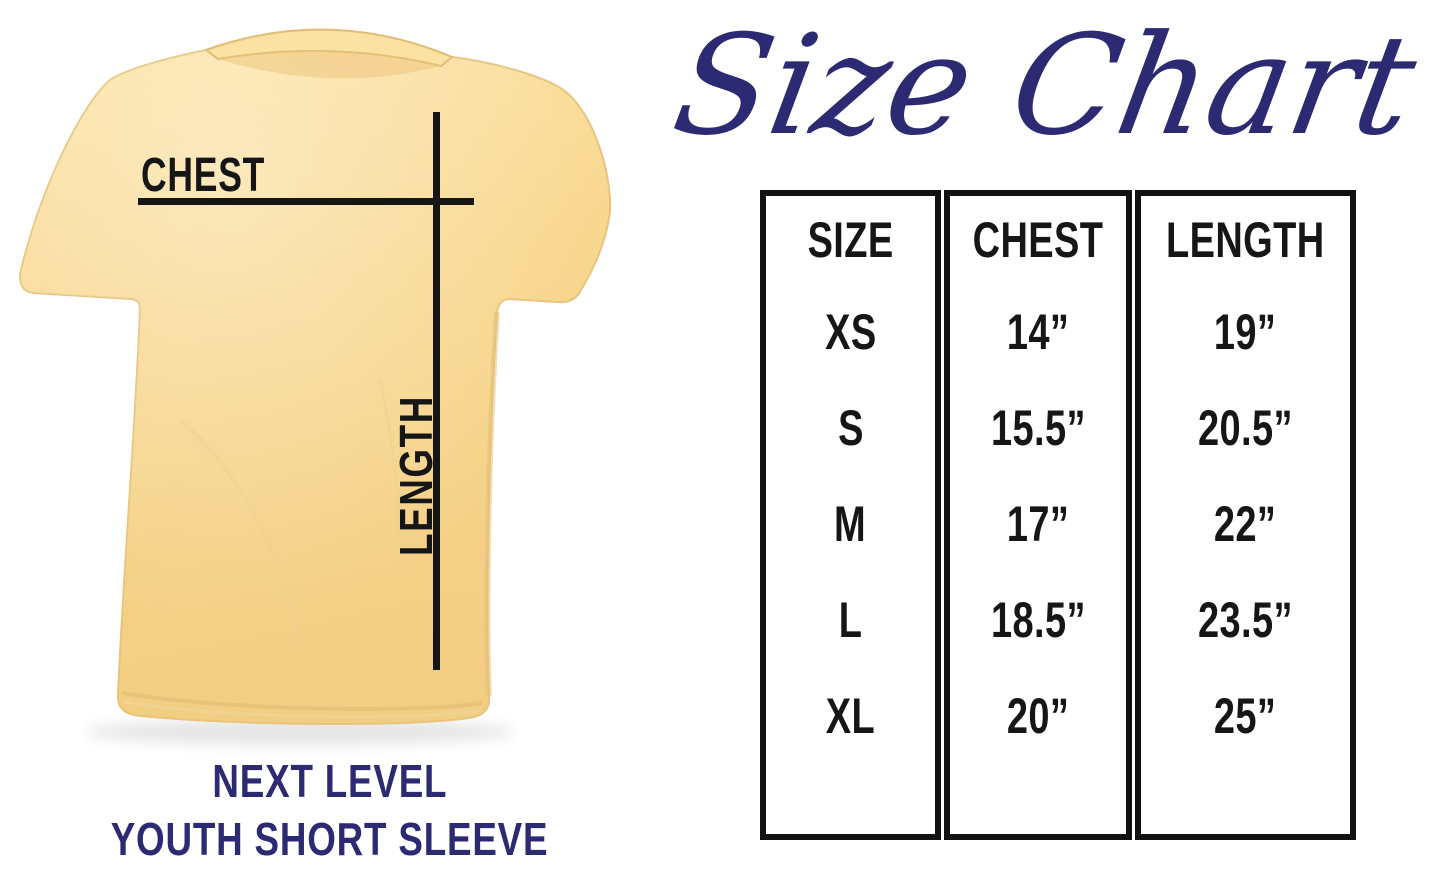  Describe the element at coordinates (1038, 620) in the screenshot. I see `chest-cell: 18.5”` at that location.